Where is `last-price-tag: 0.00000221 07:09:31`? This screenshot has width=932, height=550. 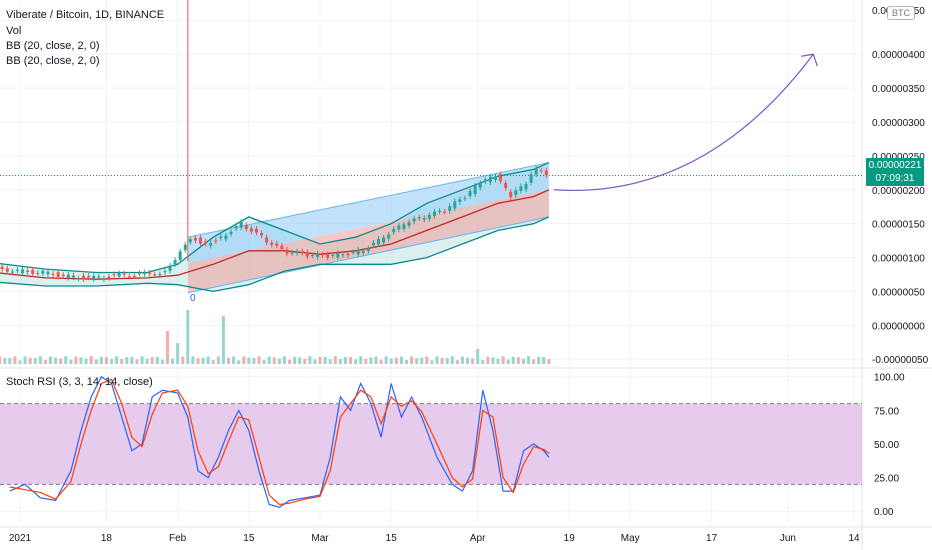 last-price-tag: 0.00000221 07:09:31 is located at coordinates (895, 172).